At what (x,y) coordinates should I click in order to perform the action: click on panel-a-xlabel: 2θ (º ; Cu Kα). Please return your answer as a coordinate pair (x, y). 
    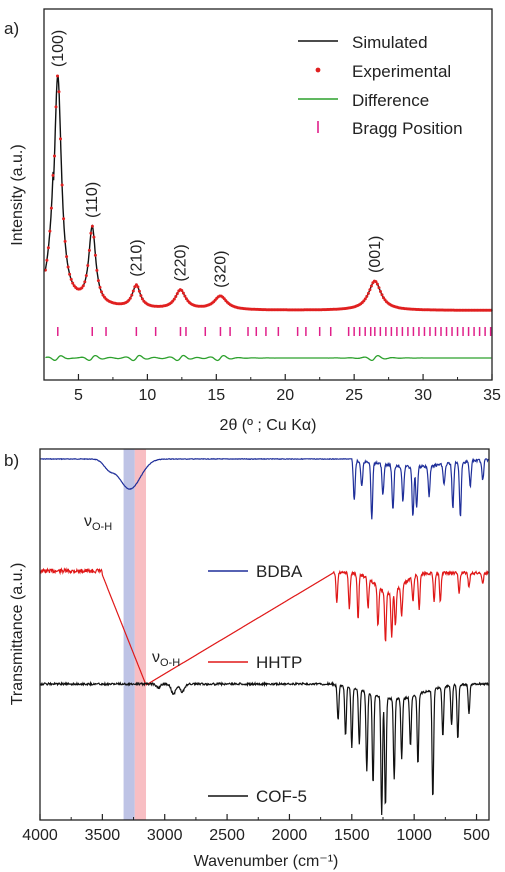
    Looking at the image, I should click on (268, 425).